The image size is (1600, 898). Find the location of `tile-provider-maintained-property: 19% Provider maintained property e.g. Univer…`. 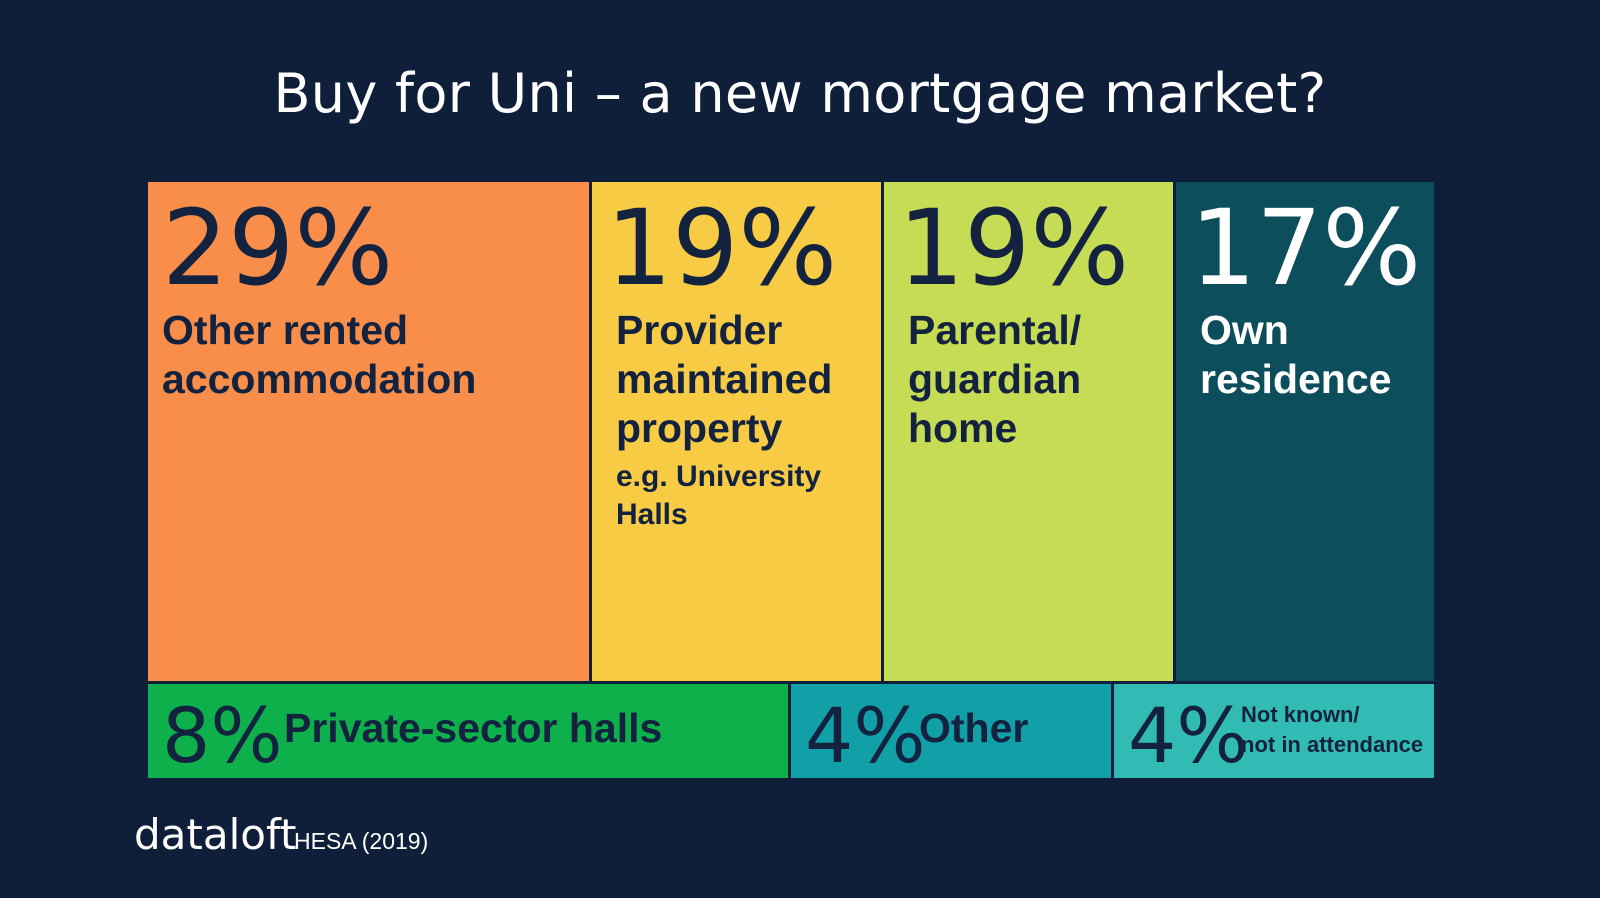

tile-provider-maintained-property: 19% Provider maintained property e.g. Univer… is located at coordinates (736, 431).